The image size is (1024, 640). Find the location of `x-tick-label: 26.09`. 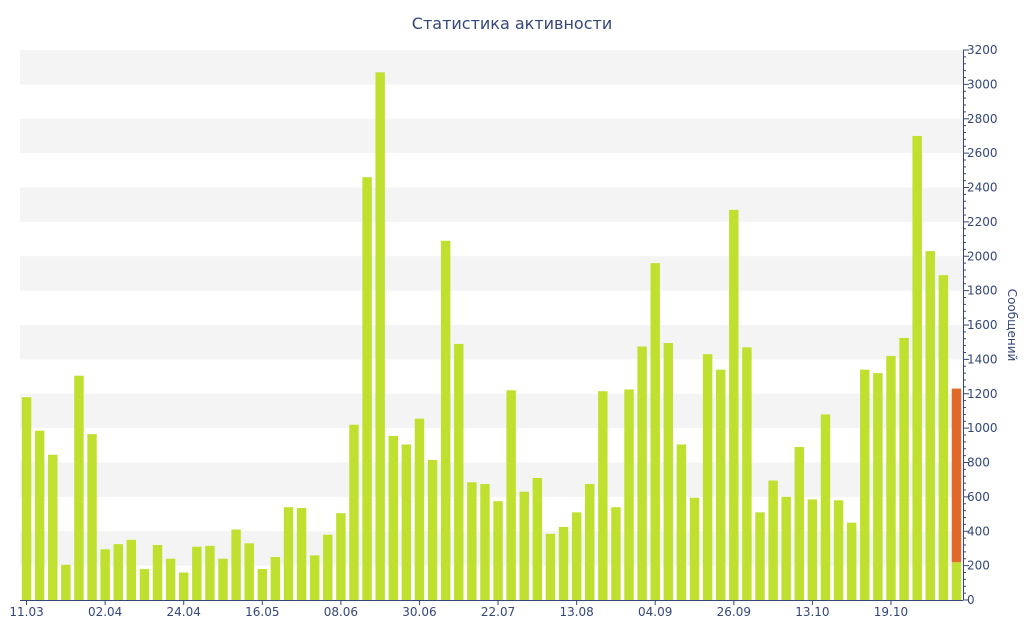

x-tick-label: 26.09 is located at coordinates (734, 612).